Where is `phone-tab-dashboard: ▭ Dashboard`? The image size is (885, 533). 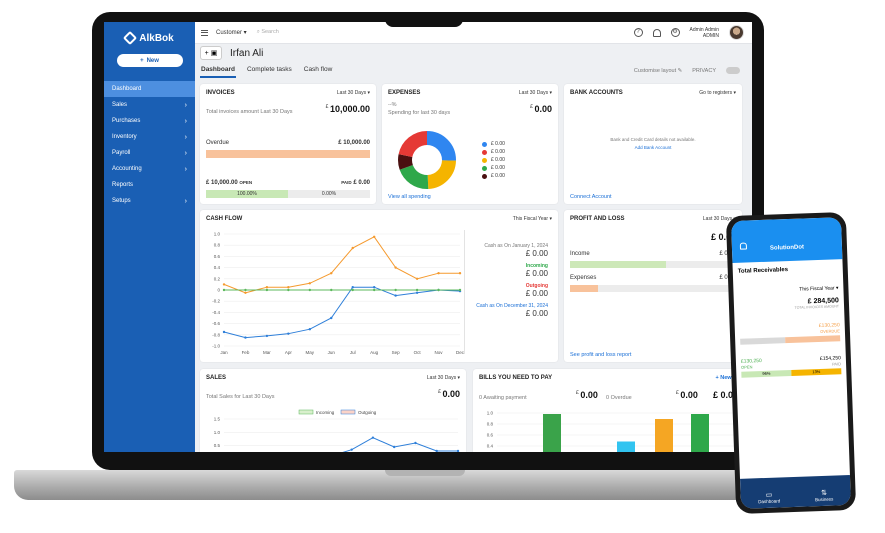 phone-tab-dashboard: ▭ Dashboard is located at coordinates (769, 497).